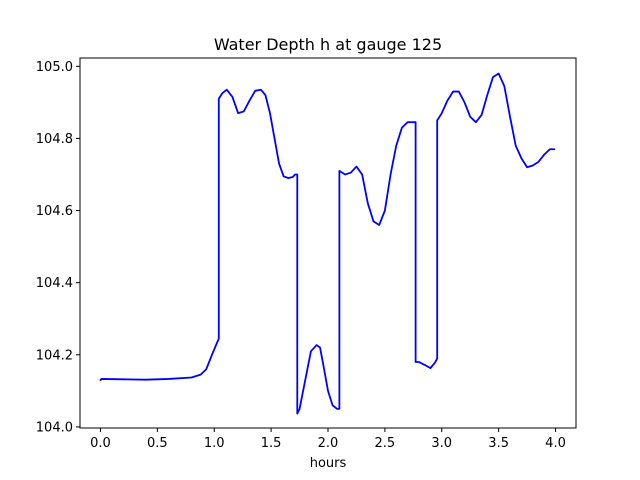 This screenshot has width=640, height=480. I want to click on y-tick-label-2: 104.4, so click(54, 283).